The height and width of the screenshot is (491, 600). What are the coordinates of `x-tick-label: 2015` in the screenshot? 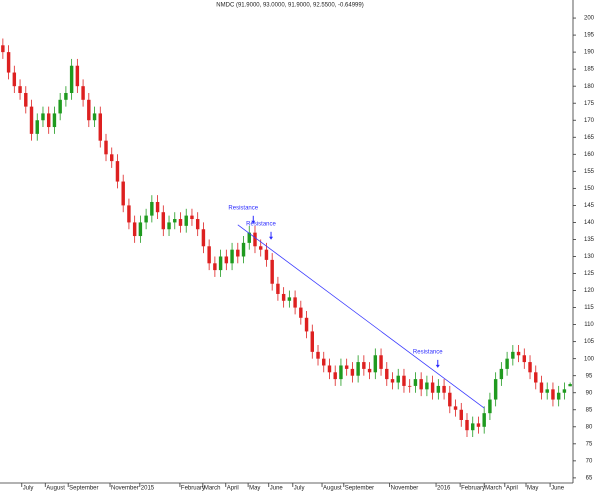 It's located at (148, 488).